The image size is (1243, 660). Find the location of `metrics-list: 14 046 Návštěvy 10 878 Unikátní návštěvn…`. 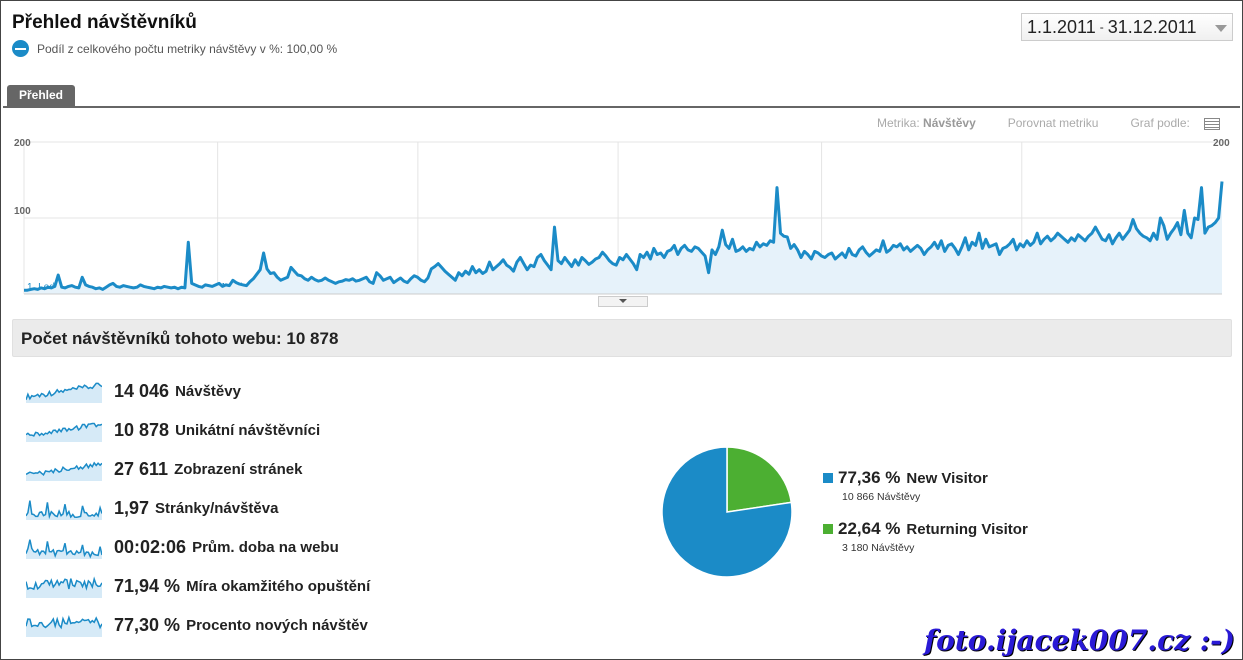

metrics-list: 14 046 Návštěvy 10 878 Unikátní návštěvn… is located at coordinates (198, 508).